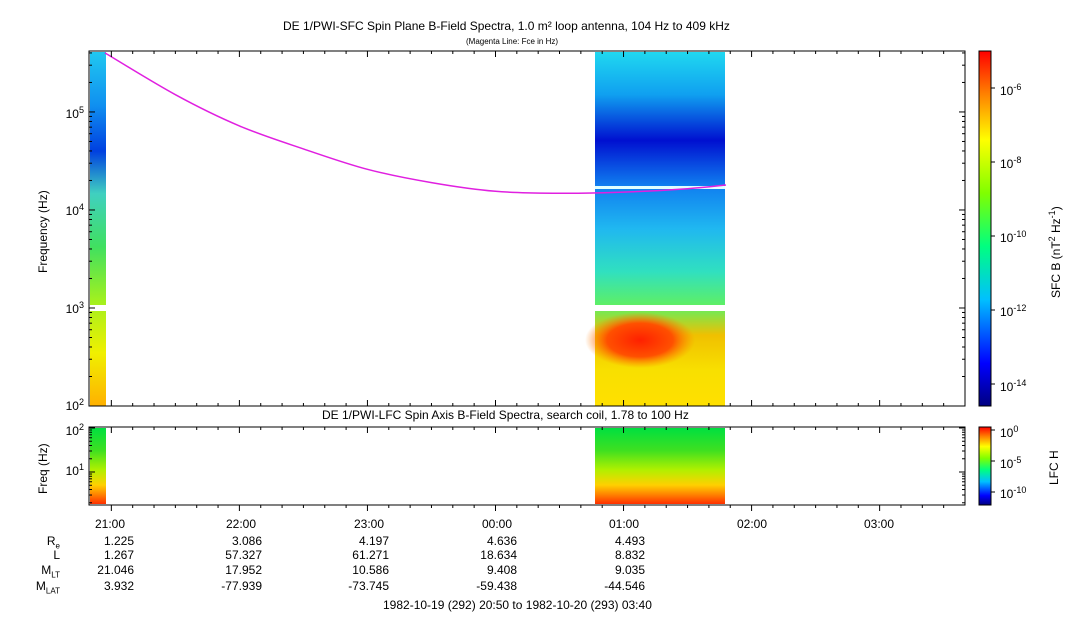  What do you see at coordinates (624, 586) in the screenshot?
I see `ephem-mlat-4: -44.546` at bounding box center [624, 586].